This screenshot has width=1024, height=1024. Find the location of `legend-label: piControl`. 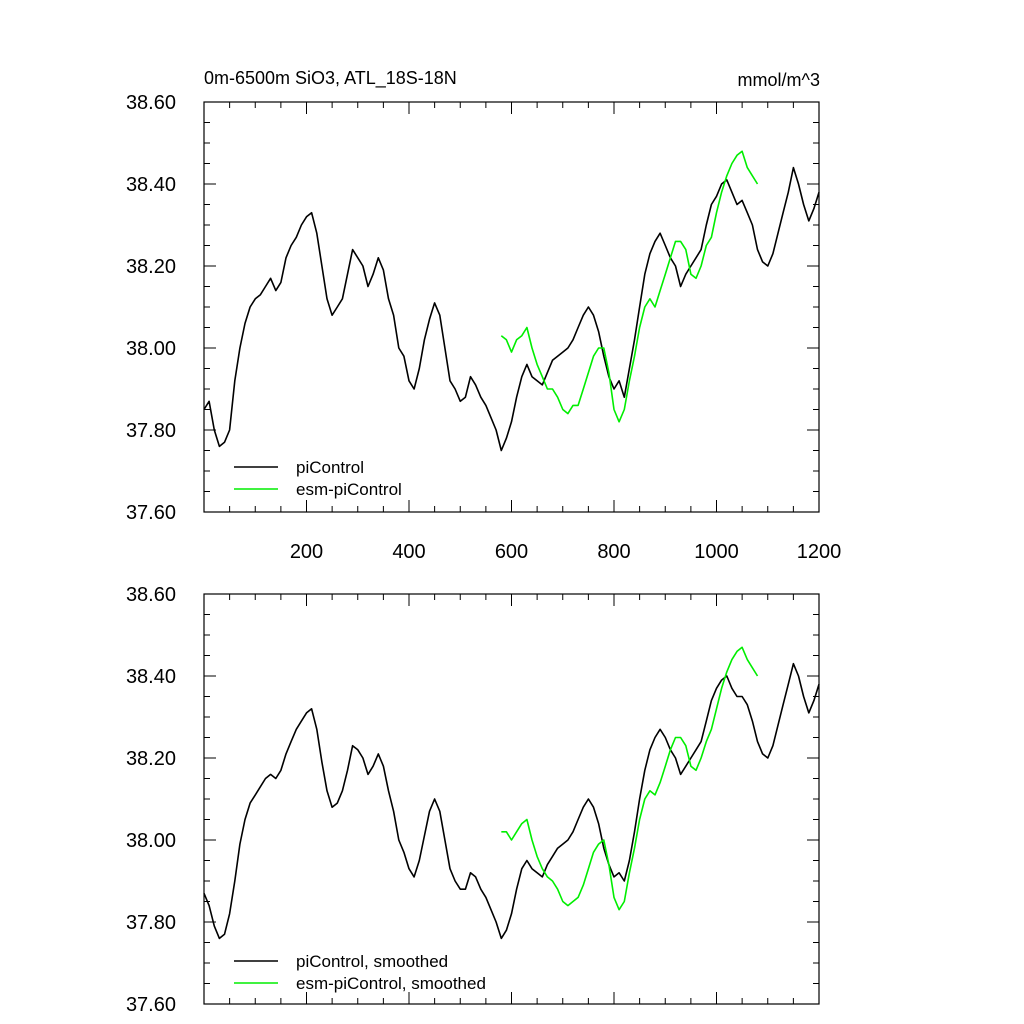

legend-label: piControl is located at coordinates (330, 467).